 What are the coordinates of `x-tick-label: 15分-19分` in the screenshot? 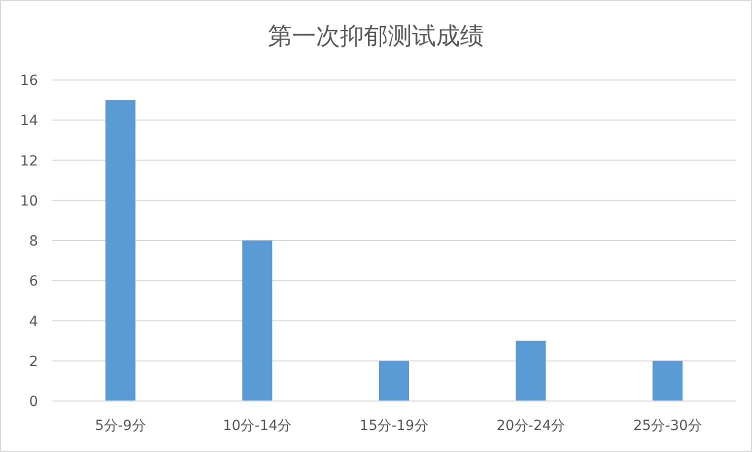 It's located at (394, 426).